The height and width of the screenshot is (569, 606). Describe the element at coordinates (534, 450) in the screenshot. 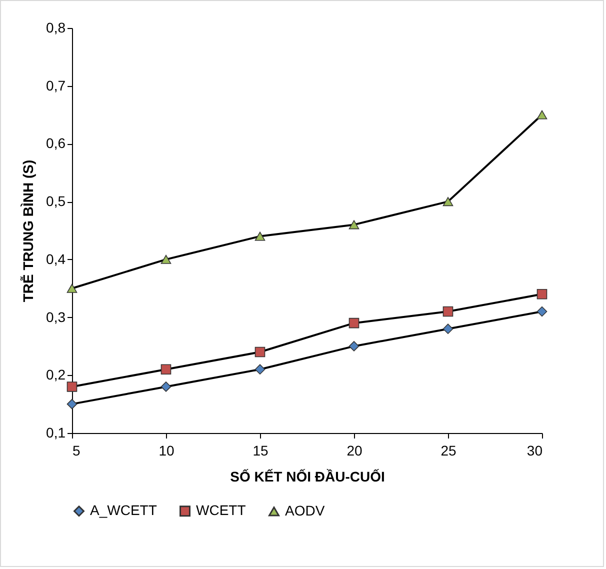

I see `x-tick-label: 30` at that location.